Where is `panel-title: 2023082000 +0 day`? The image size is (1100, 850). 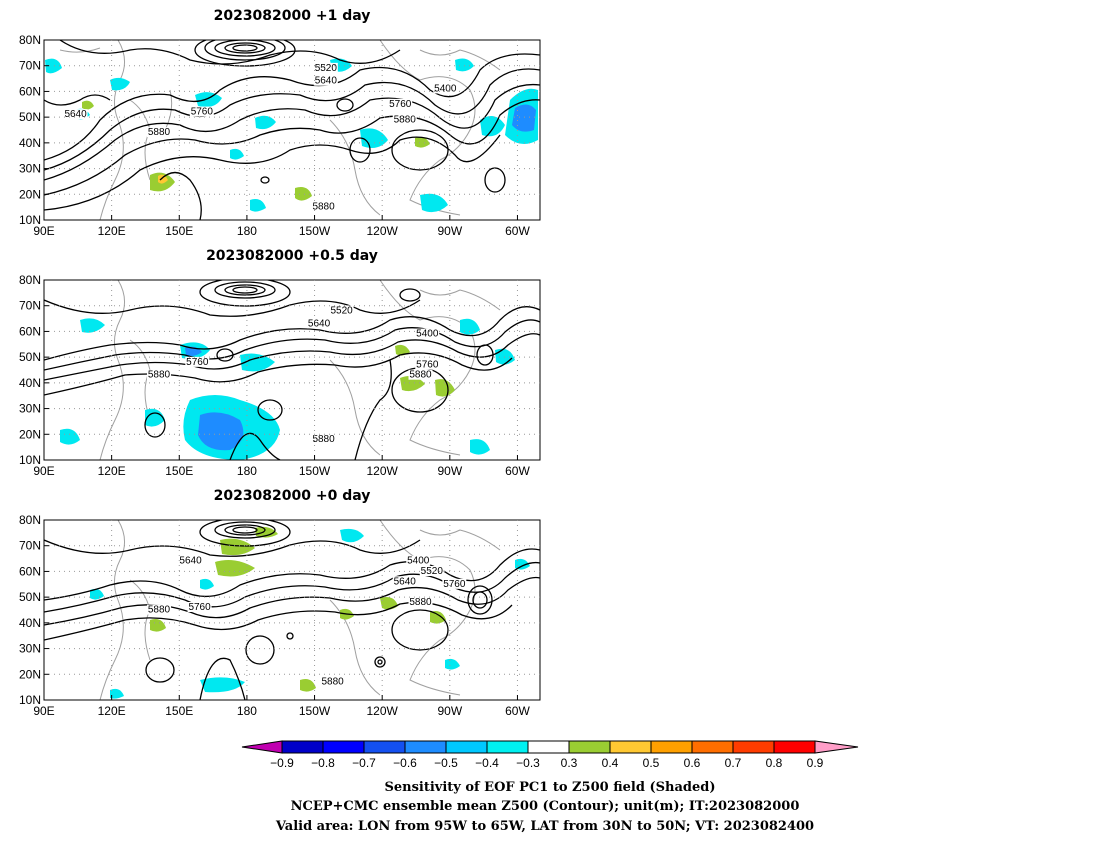
panel-title: 2023082000 +0 day is located at coordinates (292, 496).